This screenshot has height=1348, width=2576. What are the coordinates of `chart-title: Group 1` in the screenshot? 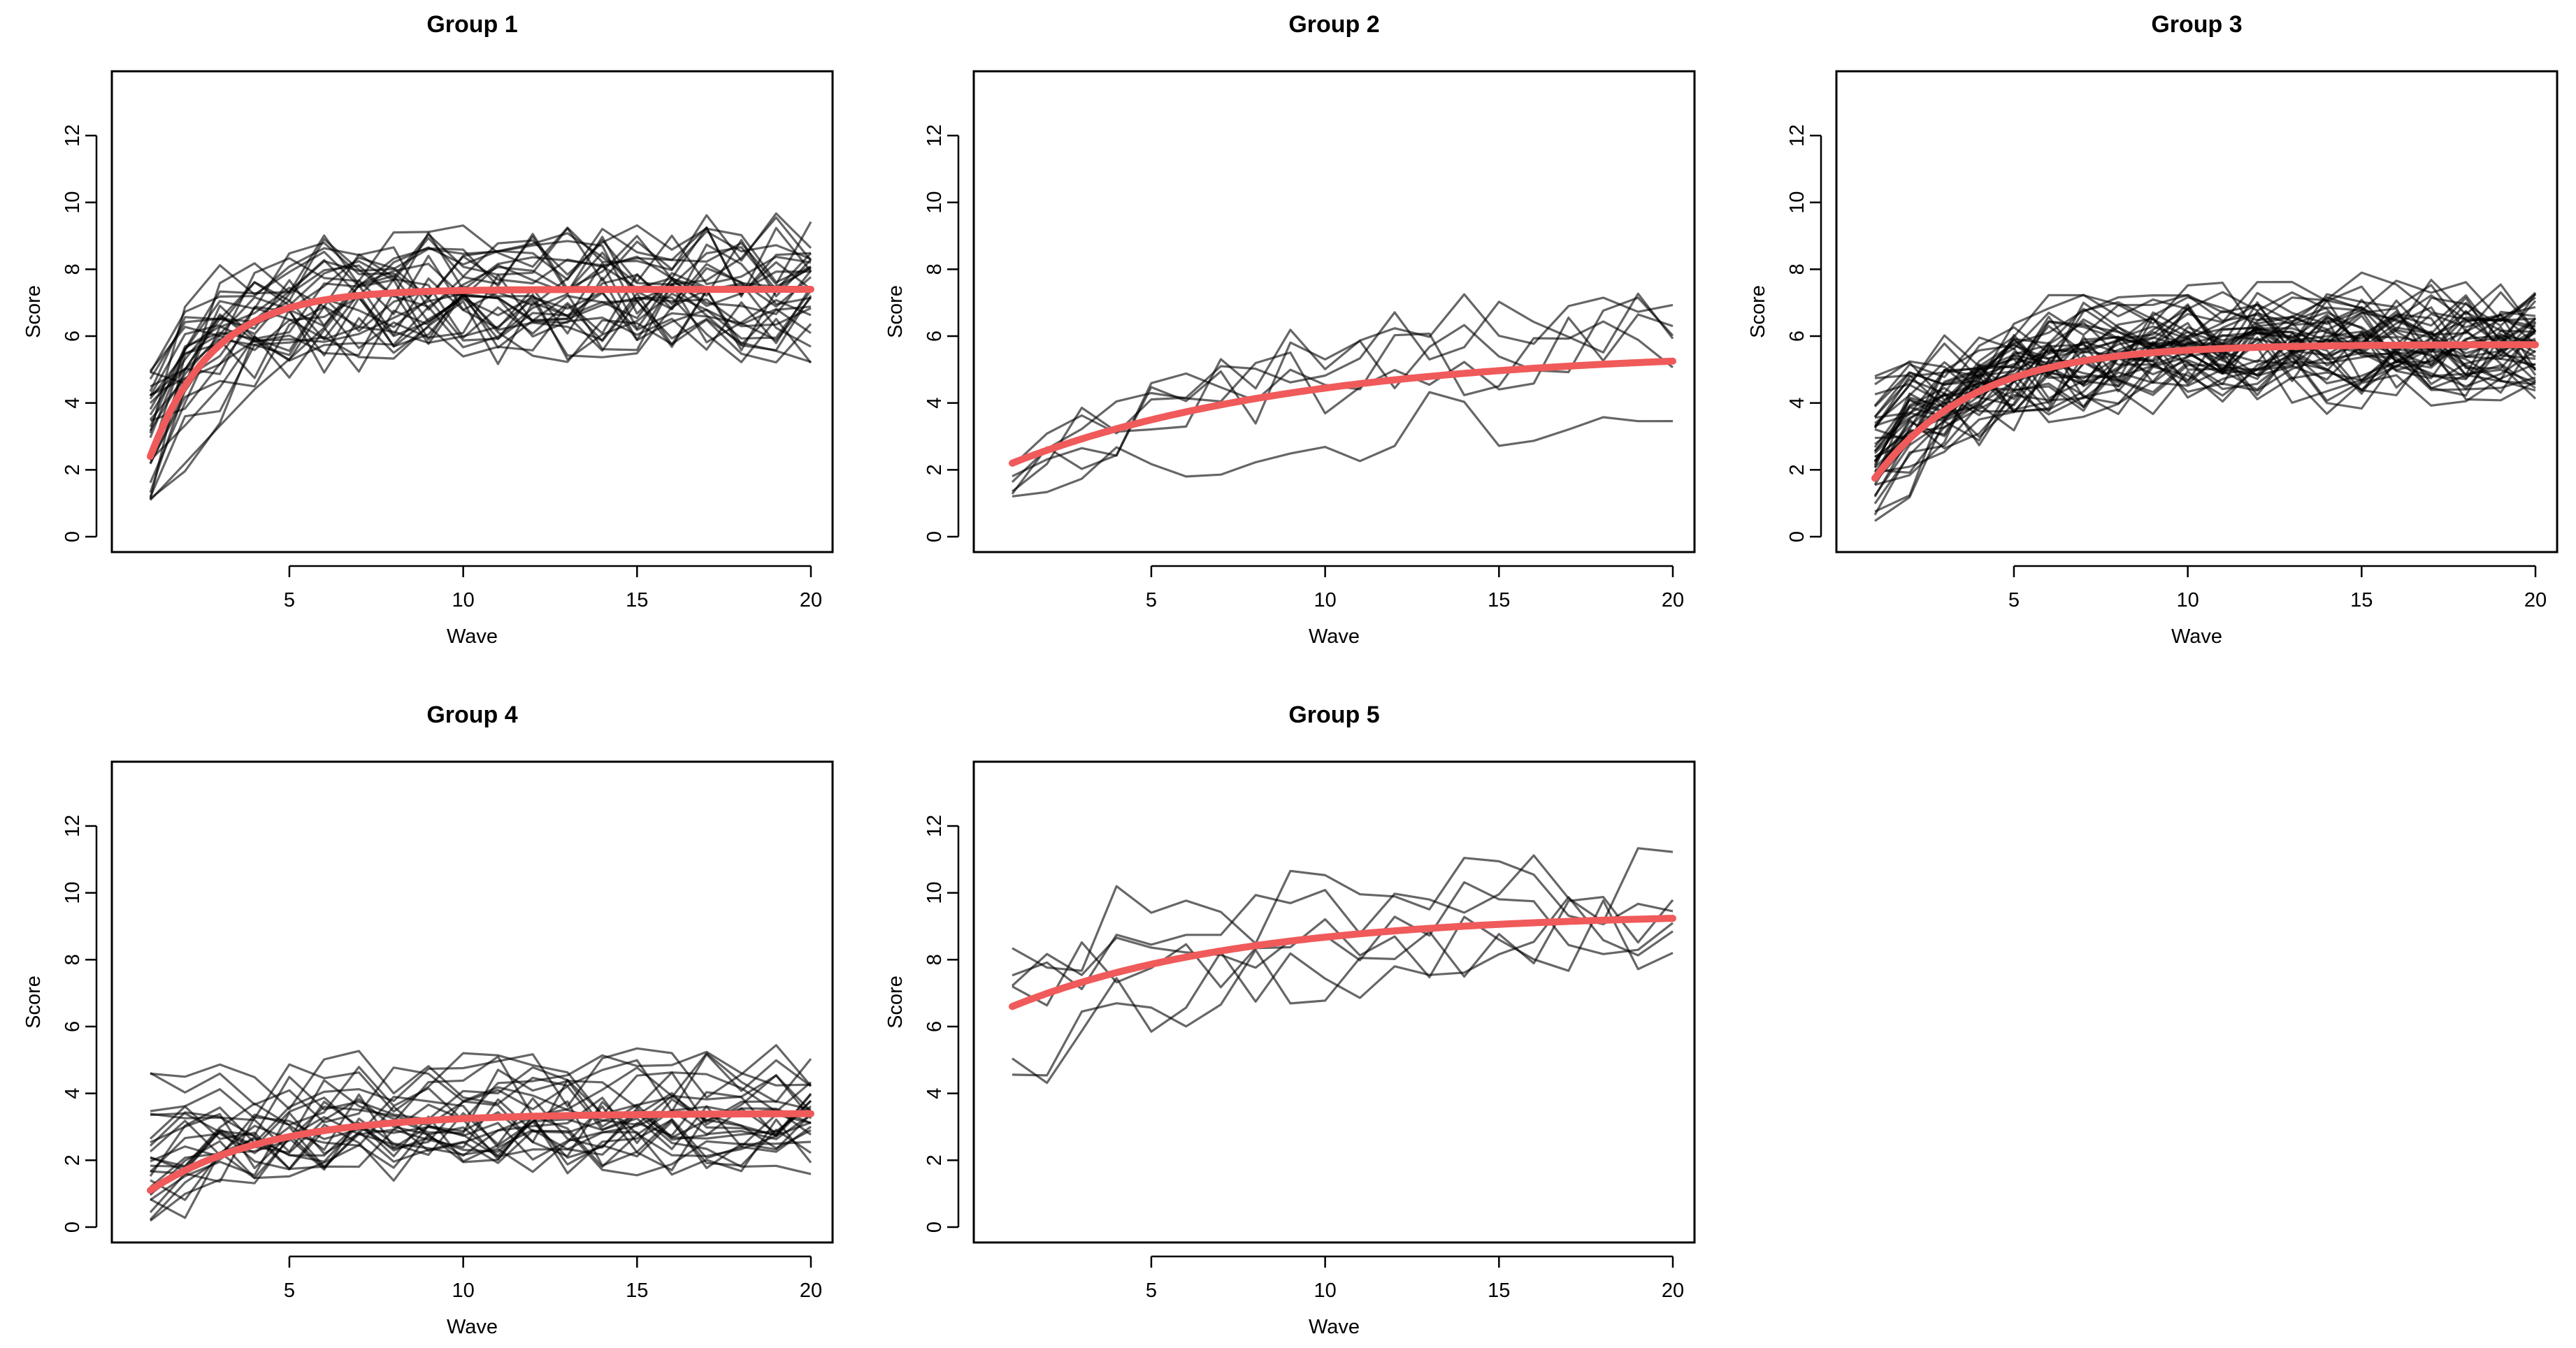 It's located at (471, 24).